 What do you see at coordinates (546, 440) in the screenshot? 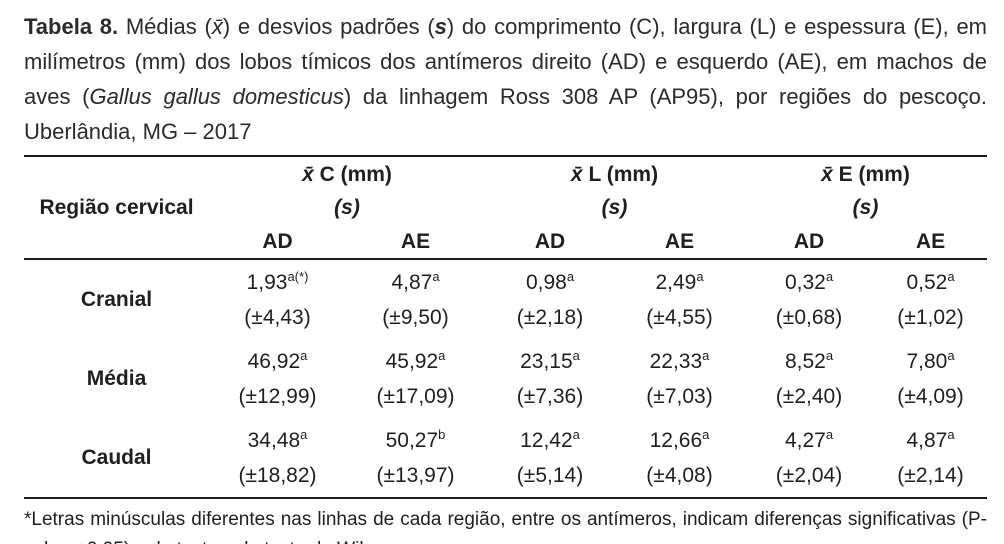
I see `mean-value: 12,42` at bounding box center [546, 440].